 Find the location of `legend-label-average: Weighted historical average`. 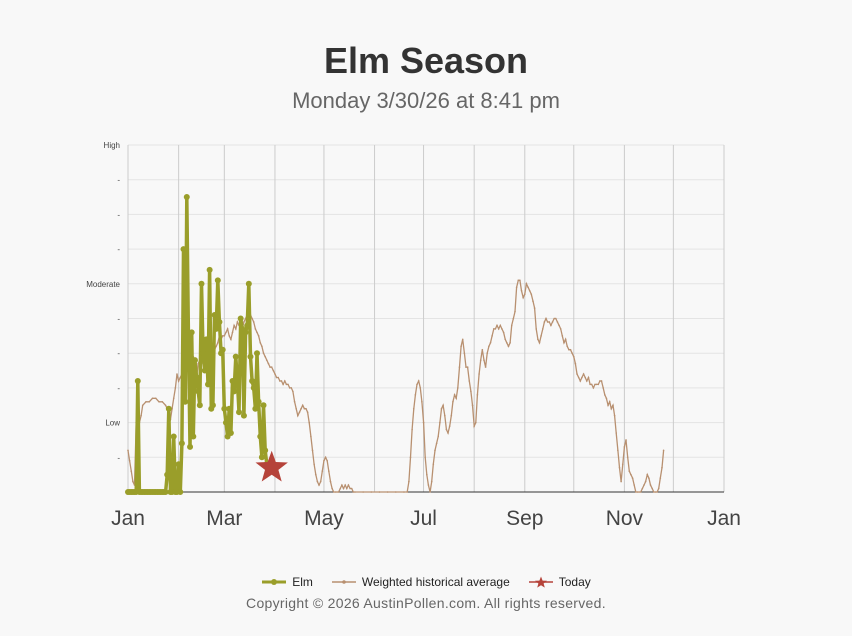

legend-label-average: Weighted historical average is located at coordinates (435, 582).